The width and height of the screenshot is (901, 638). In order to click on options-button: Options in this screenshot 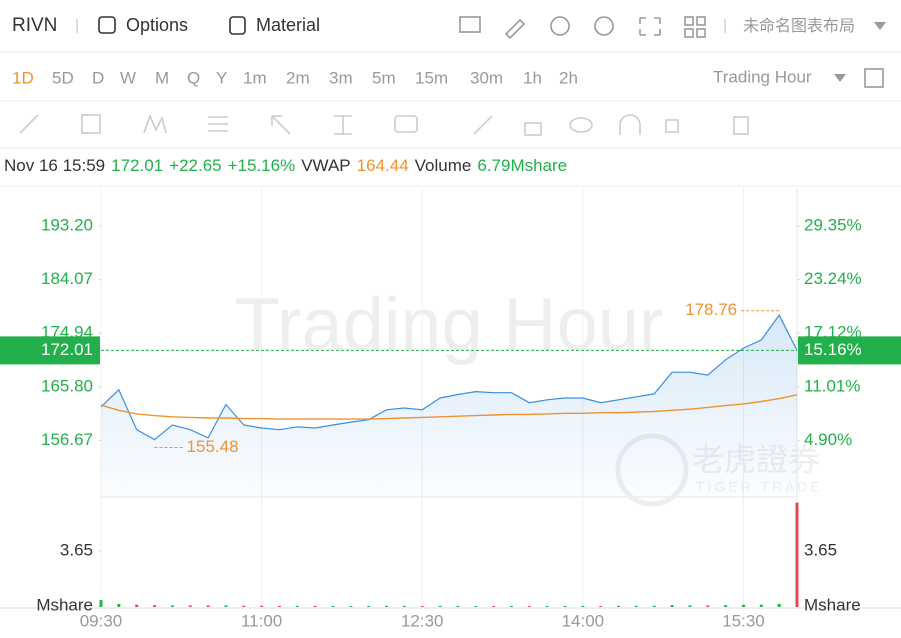, I will do `click(157, 25)`.